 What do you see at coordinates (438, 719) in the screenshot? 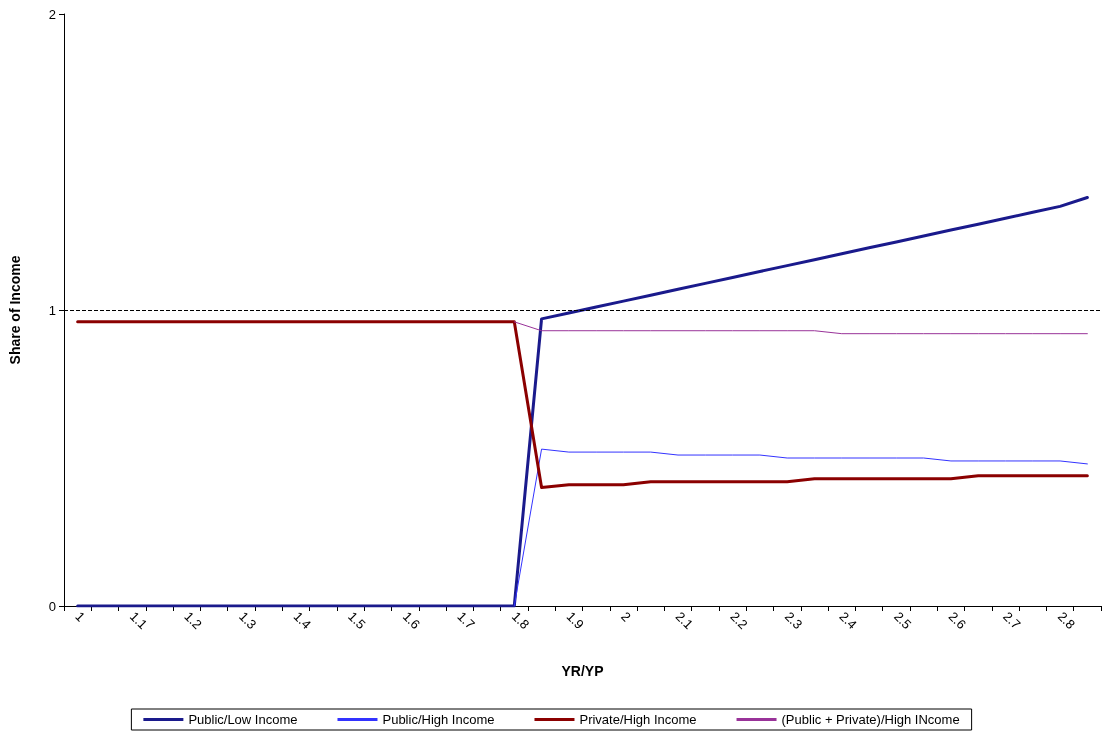
I see `legend-label: Public/High Income` at bounding box center [438, 719].